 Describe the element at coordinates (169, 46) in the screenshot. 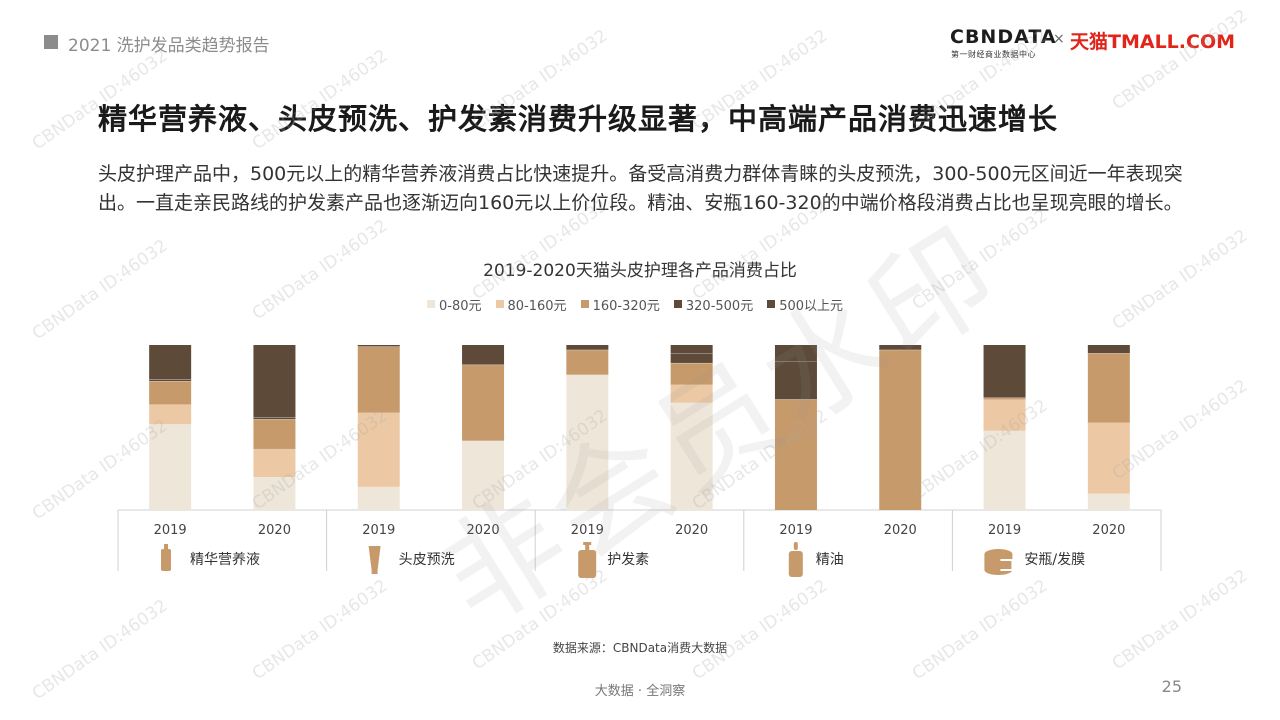

I see `report-title: 2021 洗护发品类趋势报告` at that location.